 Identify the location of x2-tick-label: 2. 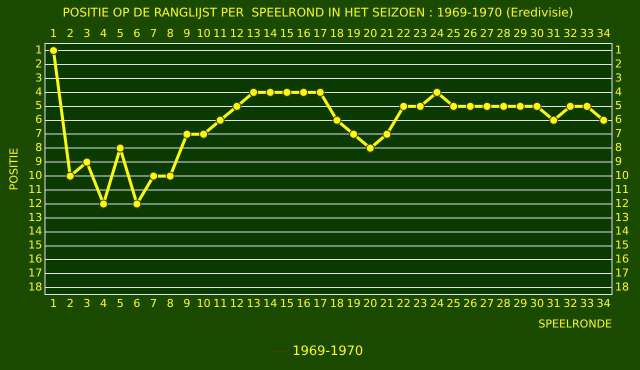
(70, 33).